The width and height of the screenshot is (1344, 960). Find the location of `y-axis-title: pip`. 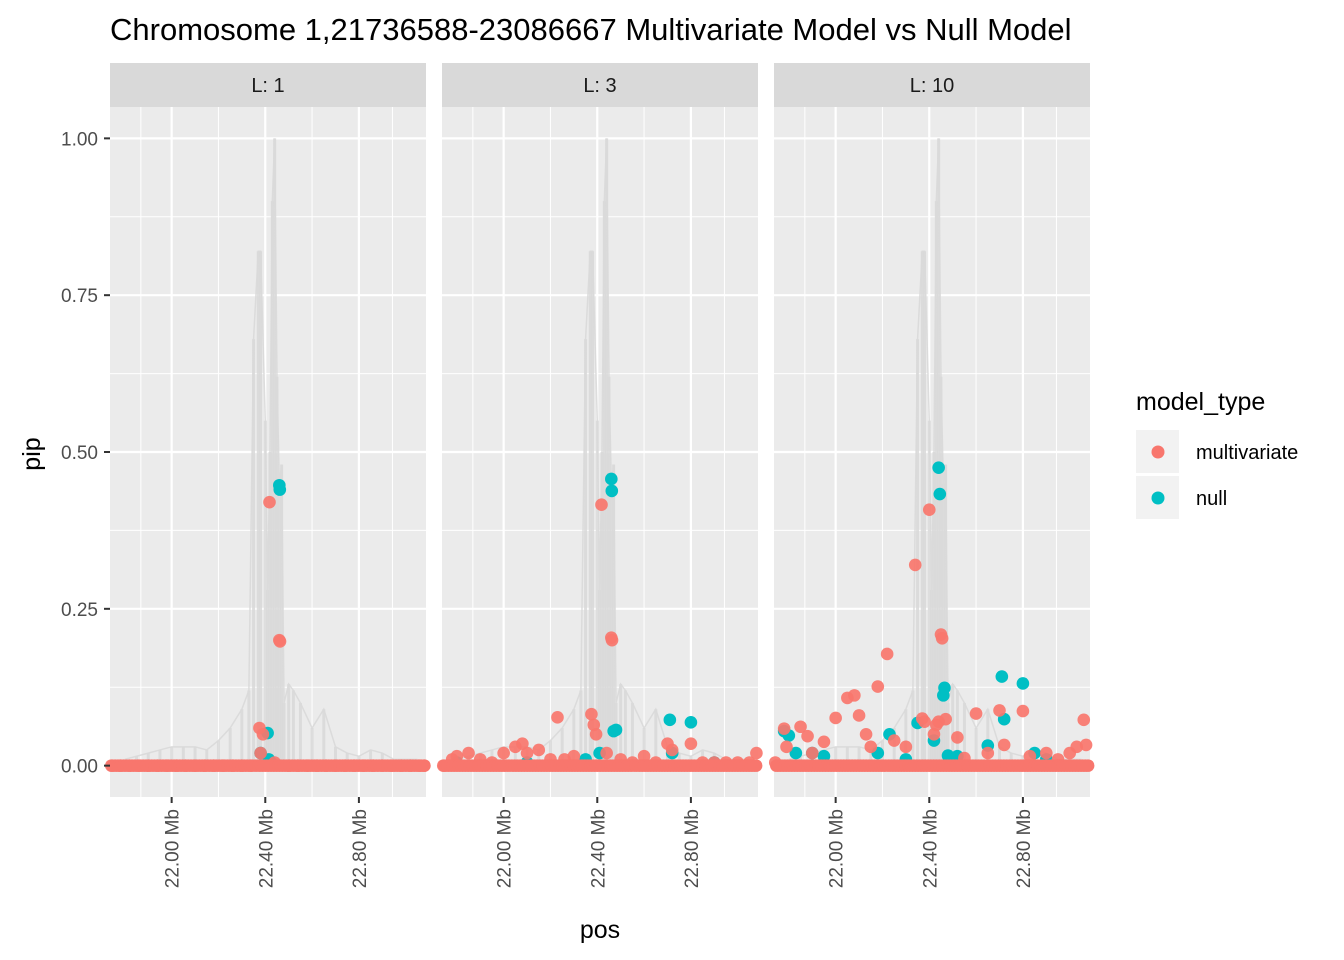

y-axis-title: pip is located at coordinates (32, 453).